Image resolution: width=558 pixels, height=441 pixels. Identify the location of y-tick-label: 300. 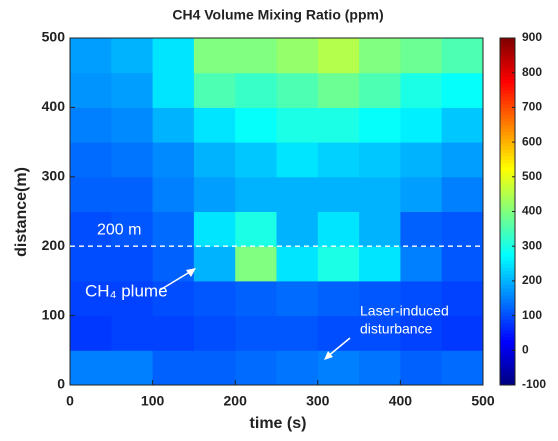
(54, 176).